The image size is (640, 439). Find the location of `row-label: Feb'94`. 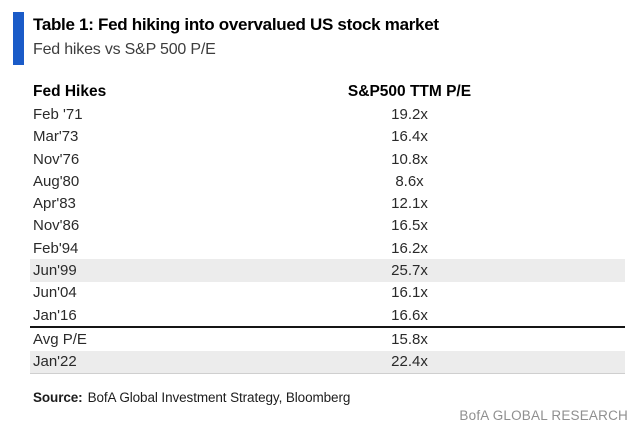

row-label: Feb'94 is located at coordinates (56, 248).